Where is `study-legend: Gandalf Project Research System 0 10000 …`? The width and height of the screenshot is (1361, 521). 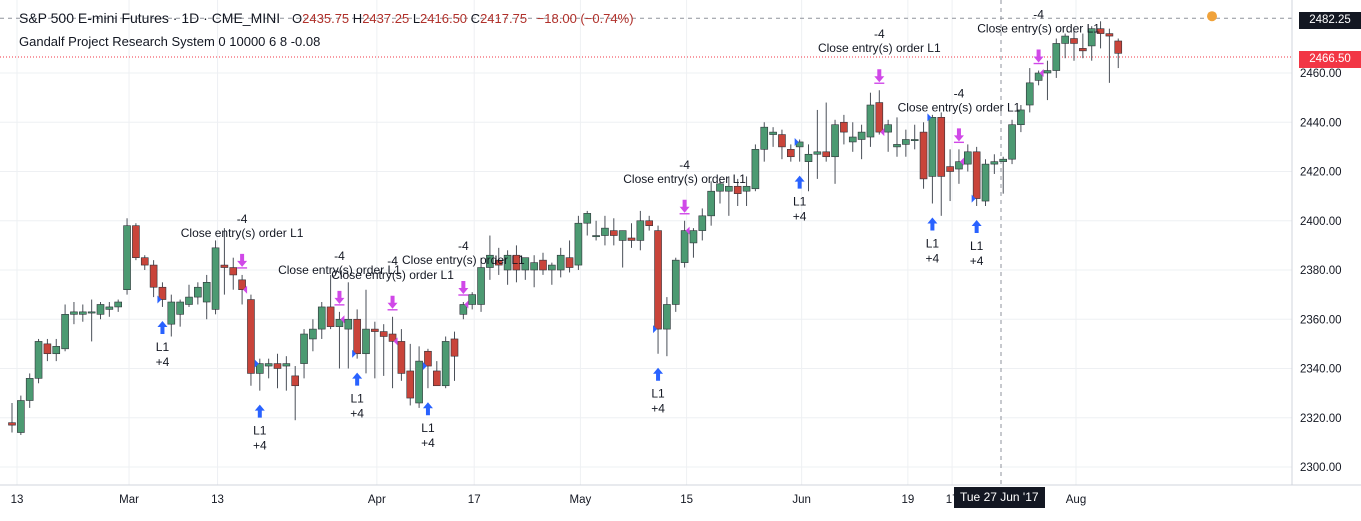 study-legend: Gandalf Project Research System 0 10000 … is located at coordinates (170, 41).